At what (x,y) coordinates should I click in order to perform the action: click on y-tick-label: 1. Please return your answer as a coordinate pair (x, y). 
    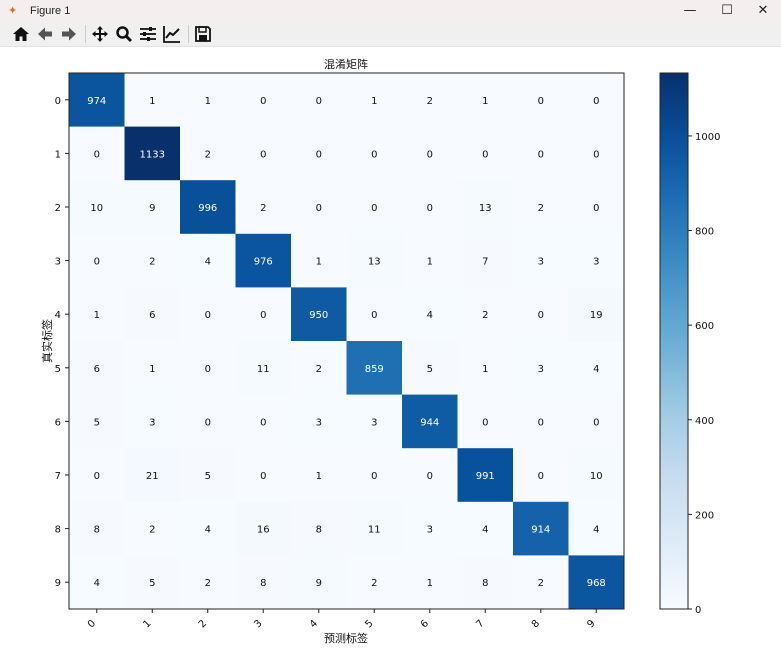
    Looking at the image, I should click on (58, 154).